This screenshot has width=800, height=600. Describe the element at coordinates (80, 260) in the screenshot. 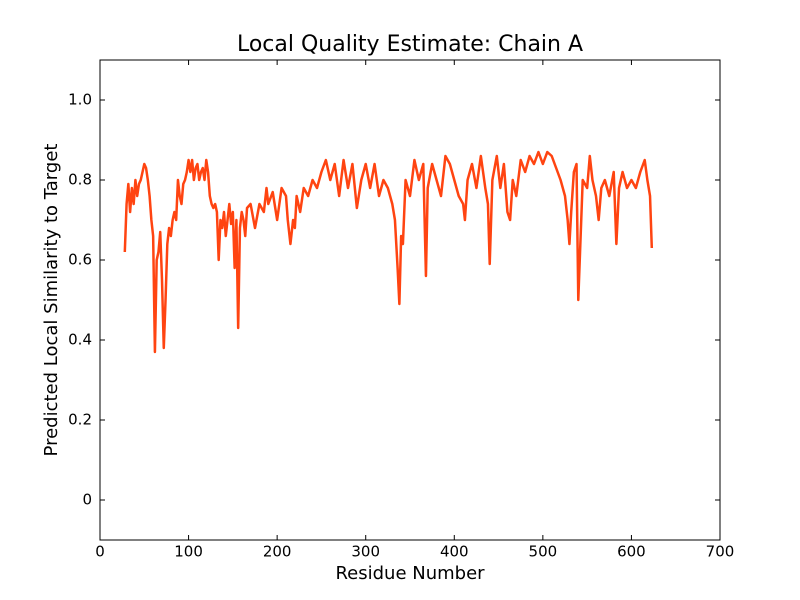

I see `y-tick-label: 0.6` at that location.